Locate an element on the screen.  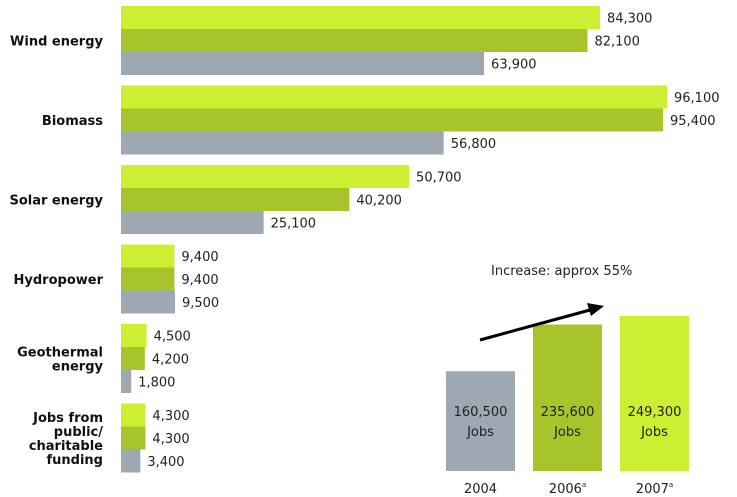
category-label-wind-energy: Wind energy is located at coordinates (56, 42).